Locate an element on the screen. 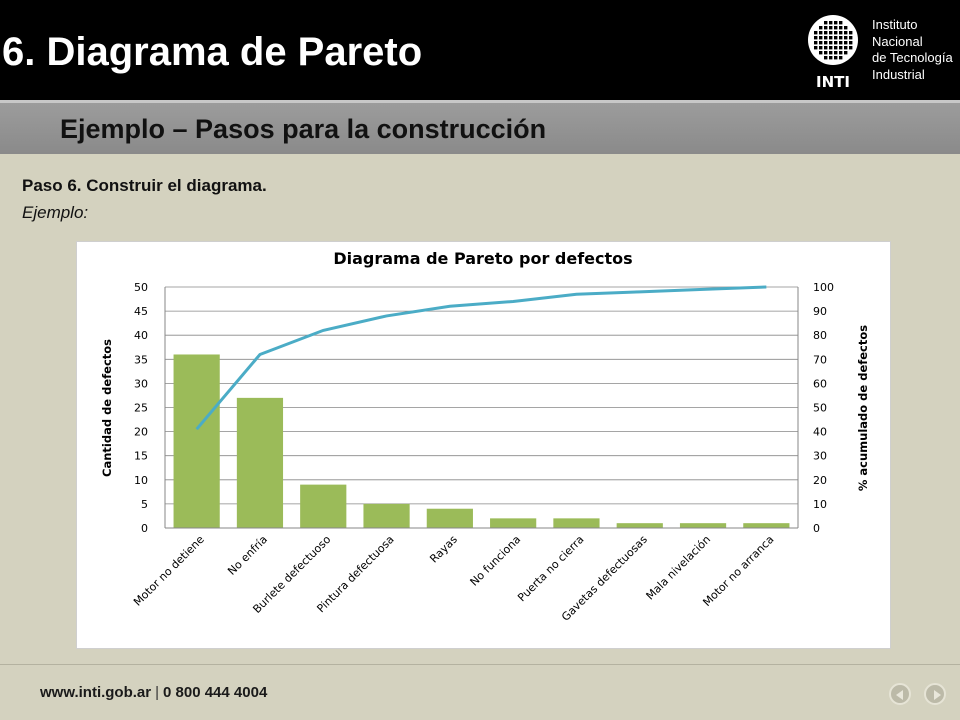 The width and height of the screenshot is (960, 720). x-category-label: Motor no detiene is located at coordinates (169, 571).